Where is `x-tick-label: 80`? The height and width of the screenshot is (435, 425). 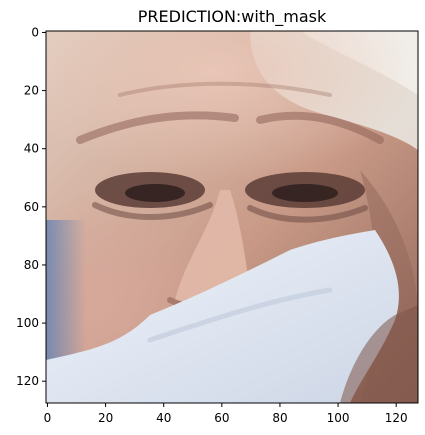
x-tick-label: 80 is located at coordinates (279, 418).